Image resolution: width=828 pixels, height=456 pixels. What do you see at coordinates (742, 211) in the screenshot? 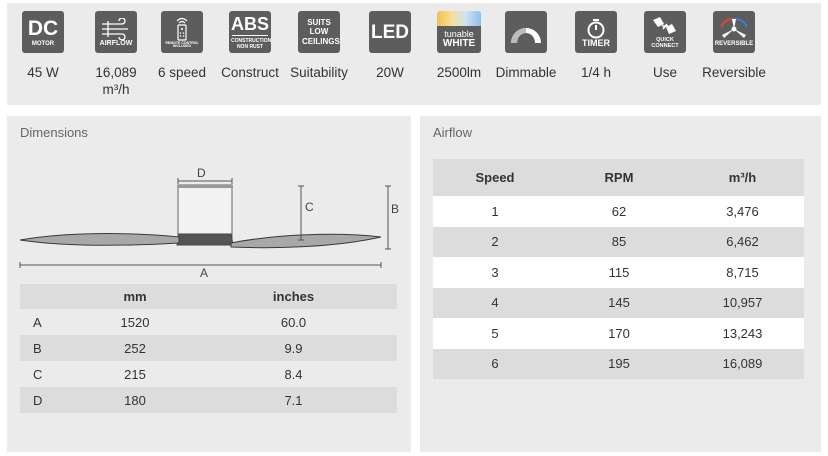
I see `table-cell: 3,476` at bounding box center [742, 211].